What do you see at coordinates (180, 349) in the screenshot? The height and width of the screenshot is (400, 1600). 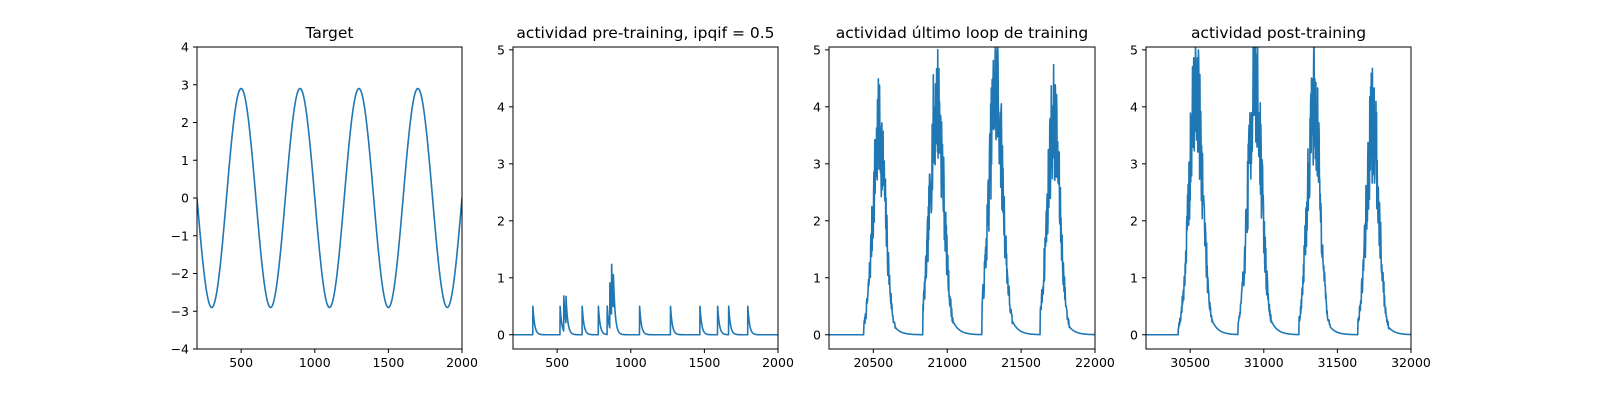 I see `y-tick-label: −4` at bounding box center [180, 349].